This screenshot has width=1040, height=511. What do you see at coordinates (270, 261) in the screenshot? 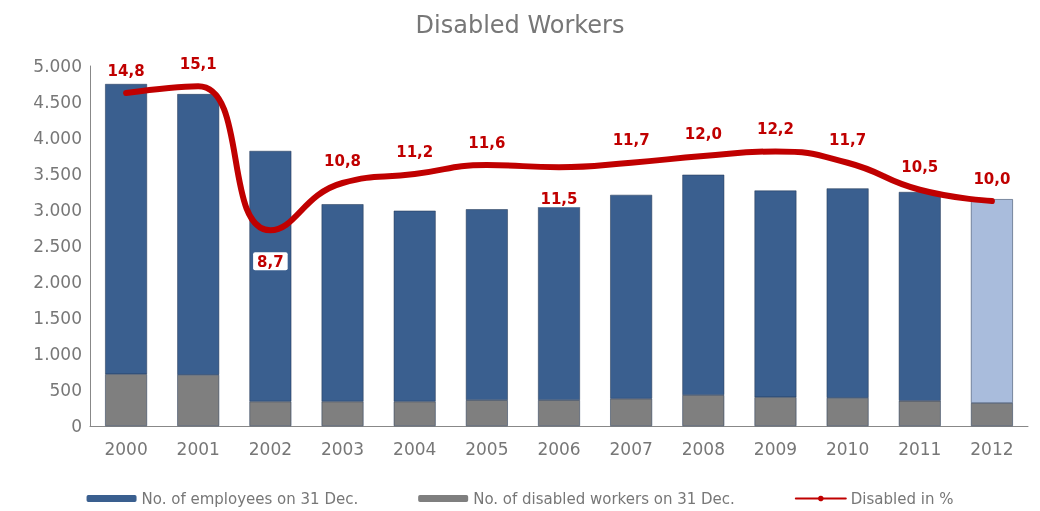
I see `data-label: 8,7` at bounding box center [270, 261].